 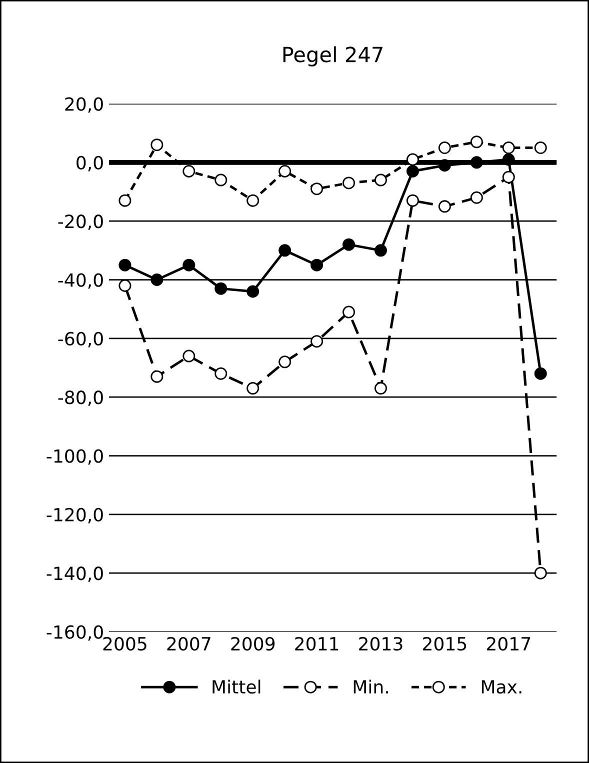 I want to click on chart-title: Pegel 247, so click(x=332, y=56).